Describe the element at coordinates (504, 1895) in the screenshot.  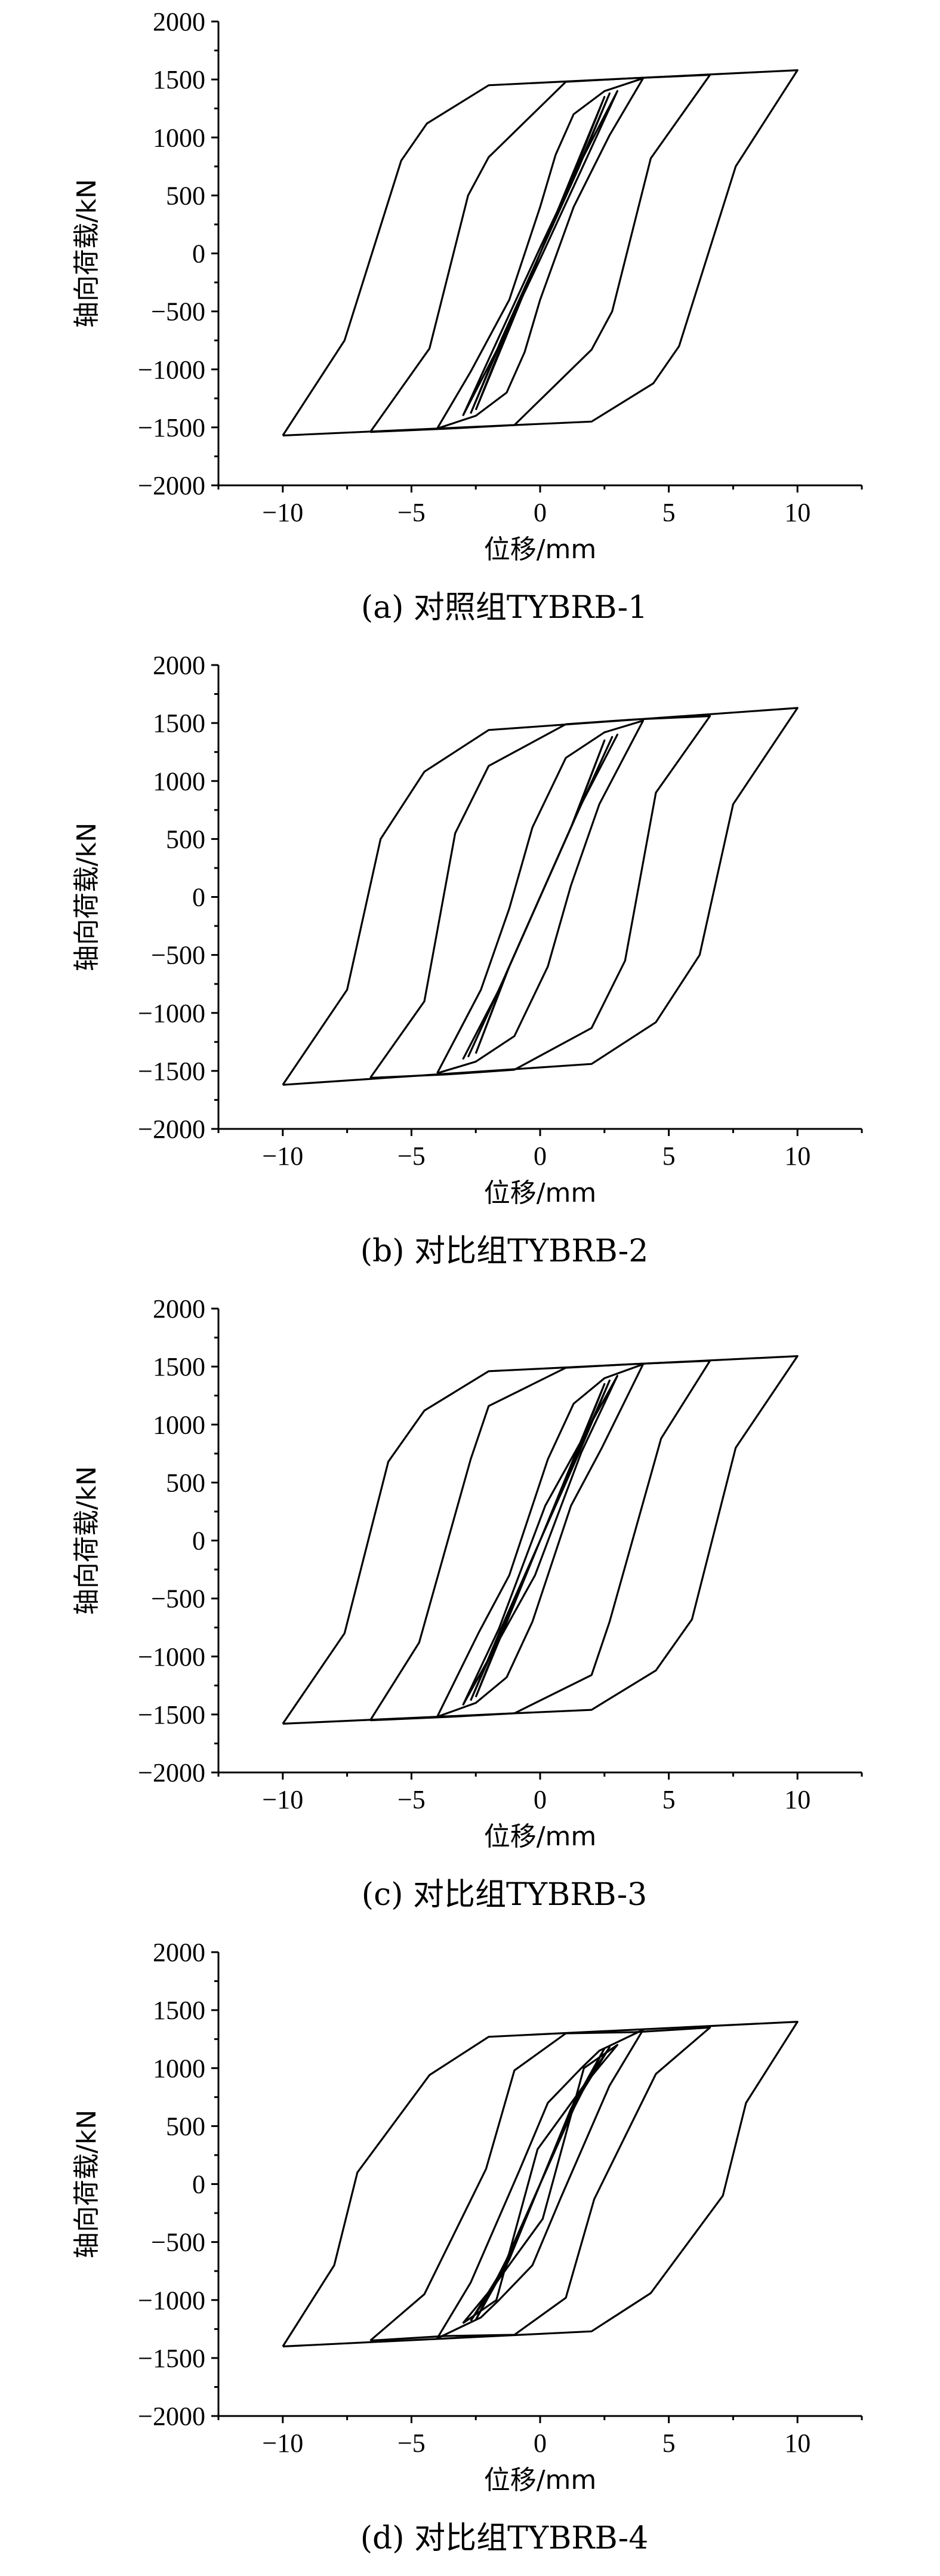
I see `caption-c: (c) 对比组TYBRB-3` at that location.